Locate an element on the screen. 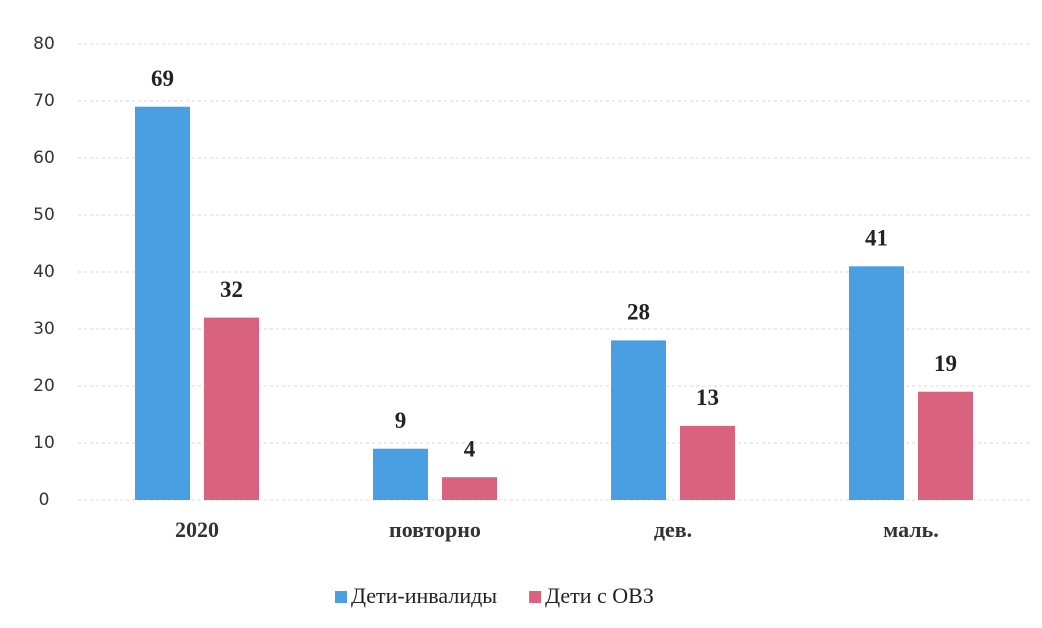  y-tick-label: 20 is located at coordinates (44, 386).